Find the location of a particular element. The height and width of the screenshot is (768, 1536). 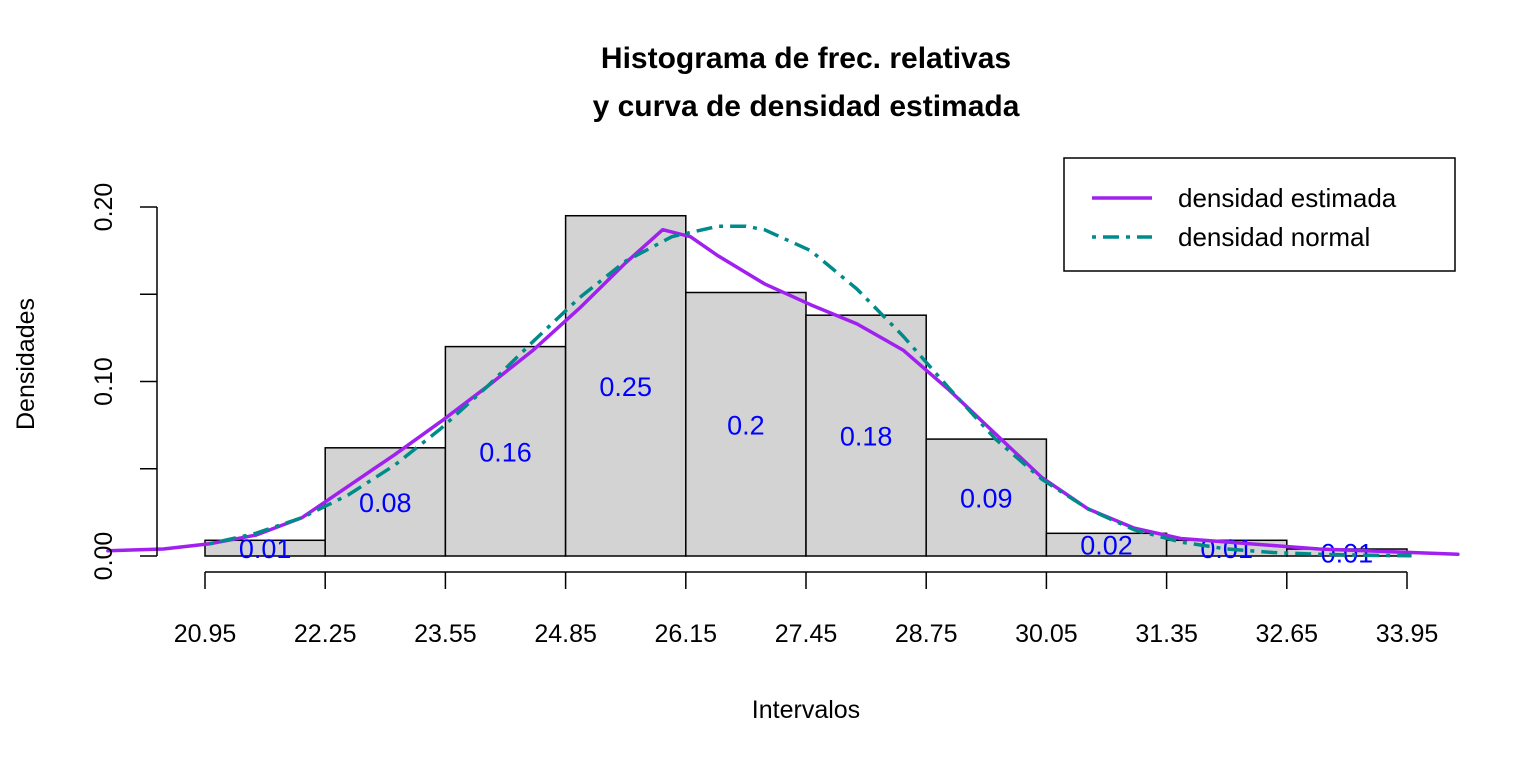

x-tick-label: 31.35 is located at coordinates (1166, 634).